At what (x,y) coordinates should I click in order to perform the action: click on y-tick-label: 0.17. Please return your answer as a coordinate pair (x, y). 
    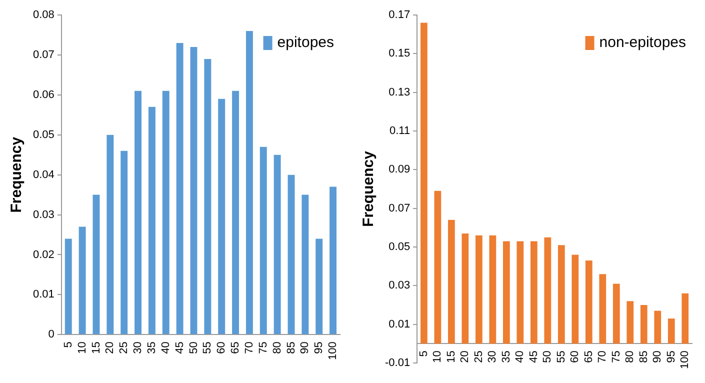
    Looking at the image, I should click on (399, 15).